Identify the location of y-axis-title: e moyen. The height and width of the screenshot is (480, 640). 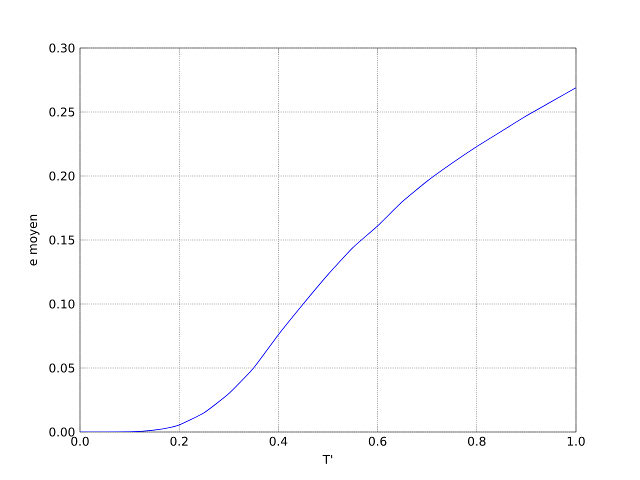
(35, 240).